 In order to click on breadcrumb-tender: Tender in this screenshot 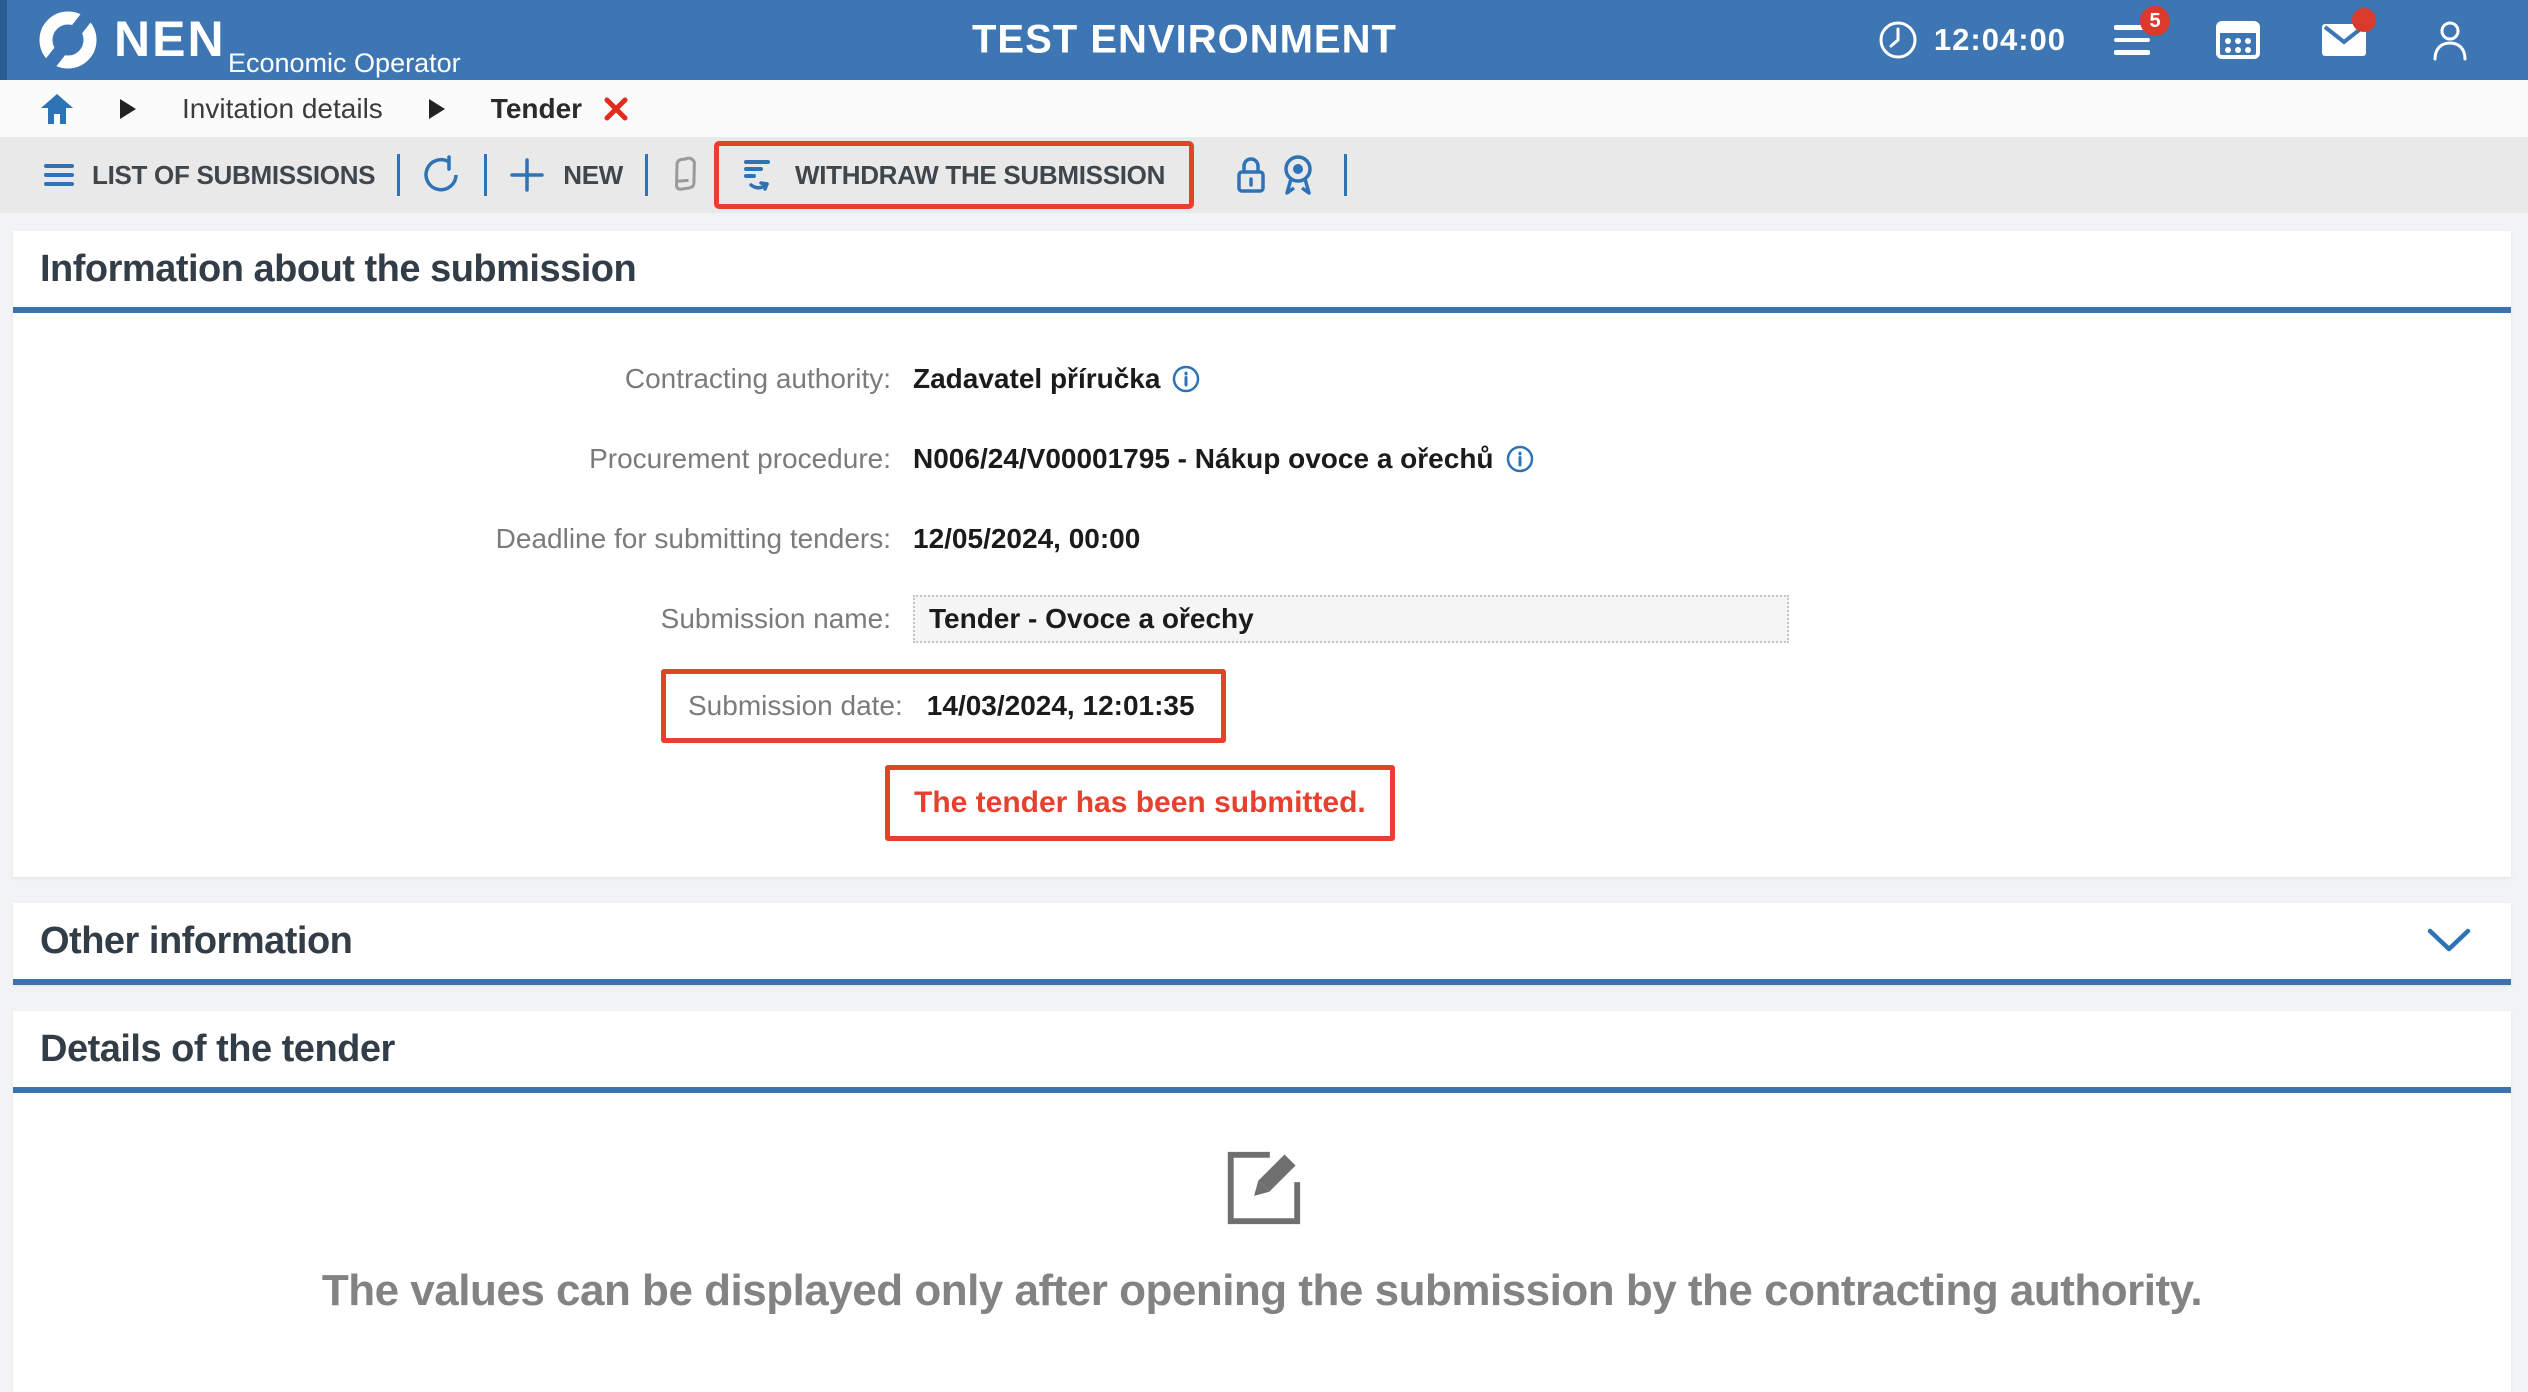, I will do `click(559, 109)`.